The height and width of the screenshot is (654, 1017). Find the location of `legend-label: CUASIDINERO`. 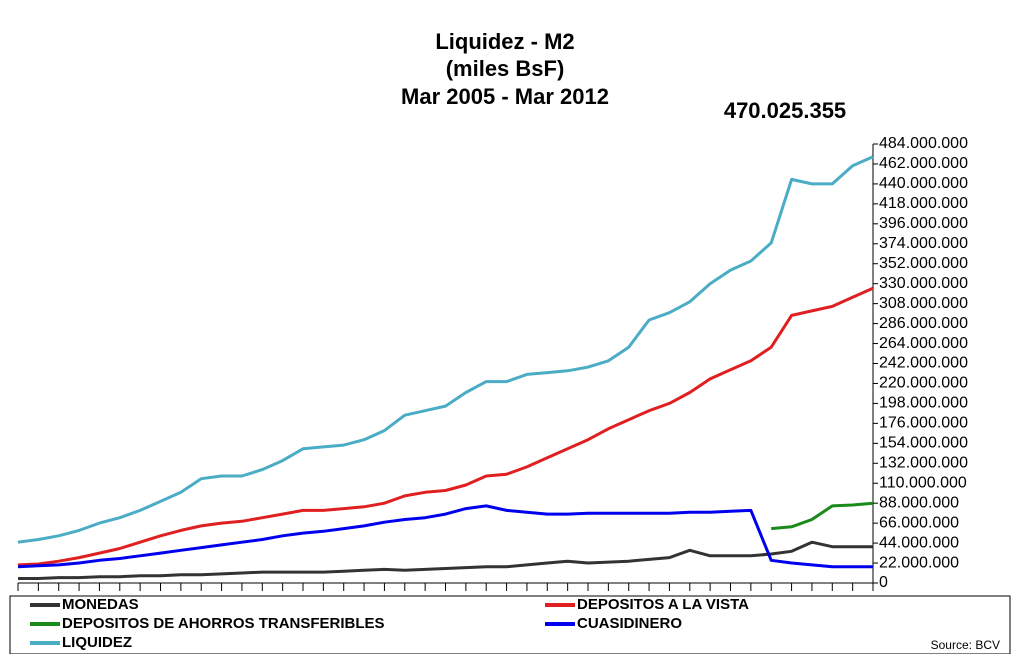

legend-label: CUASIDINERO is located at coordinates (629, 623).